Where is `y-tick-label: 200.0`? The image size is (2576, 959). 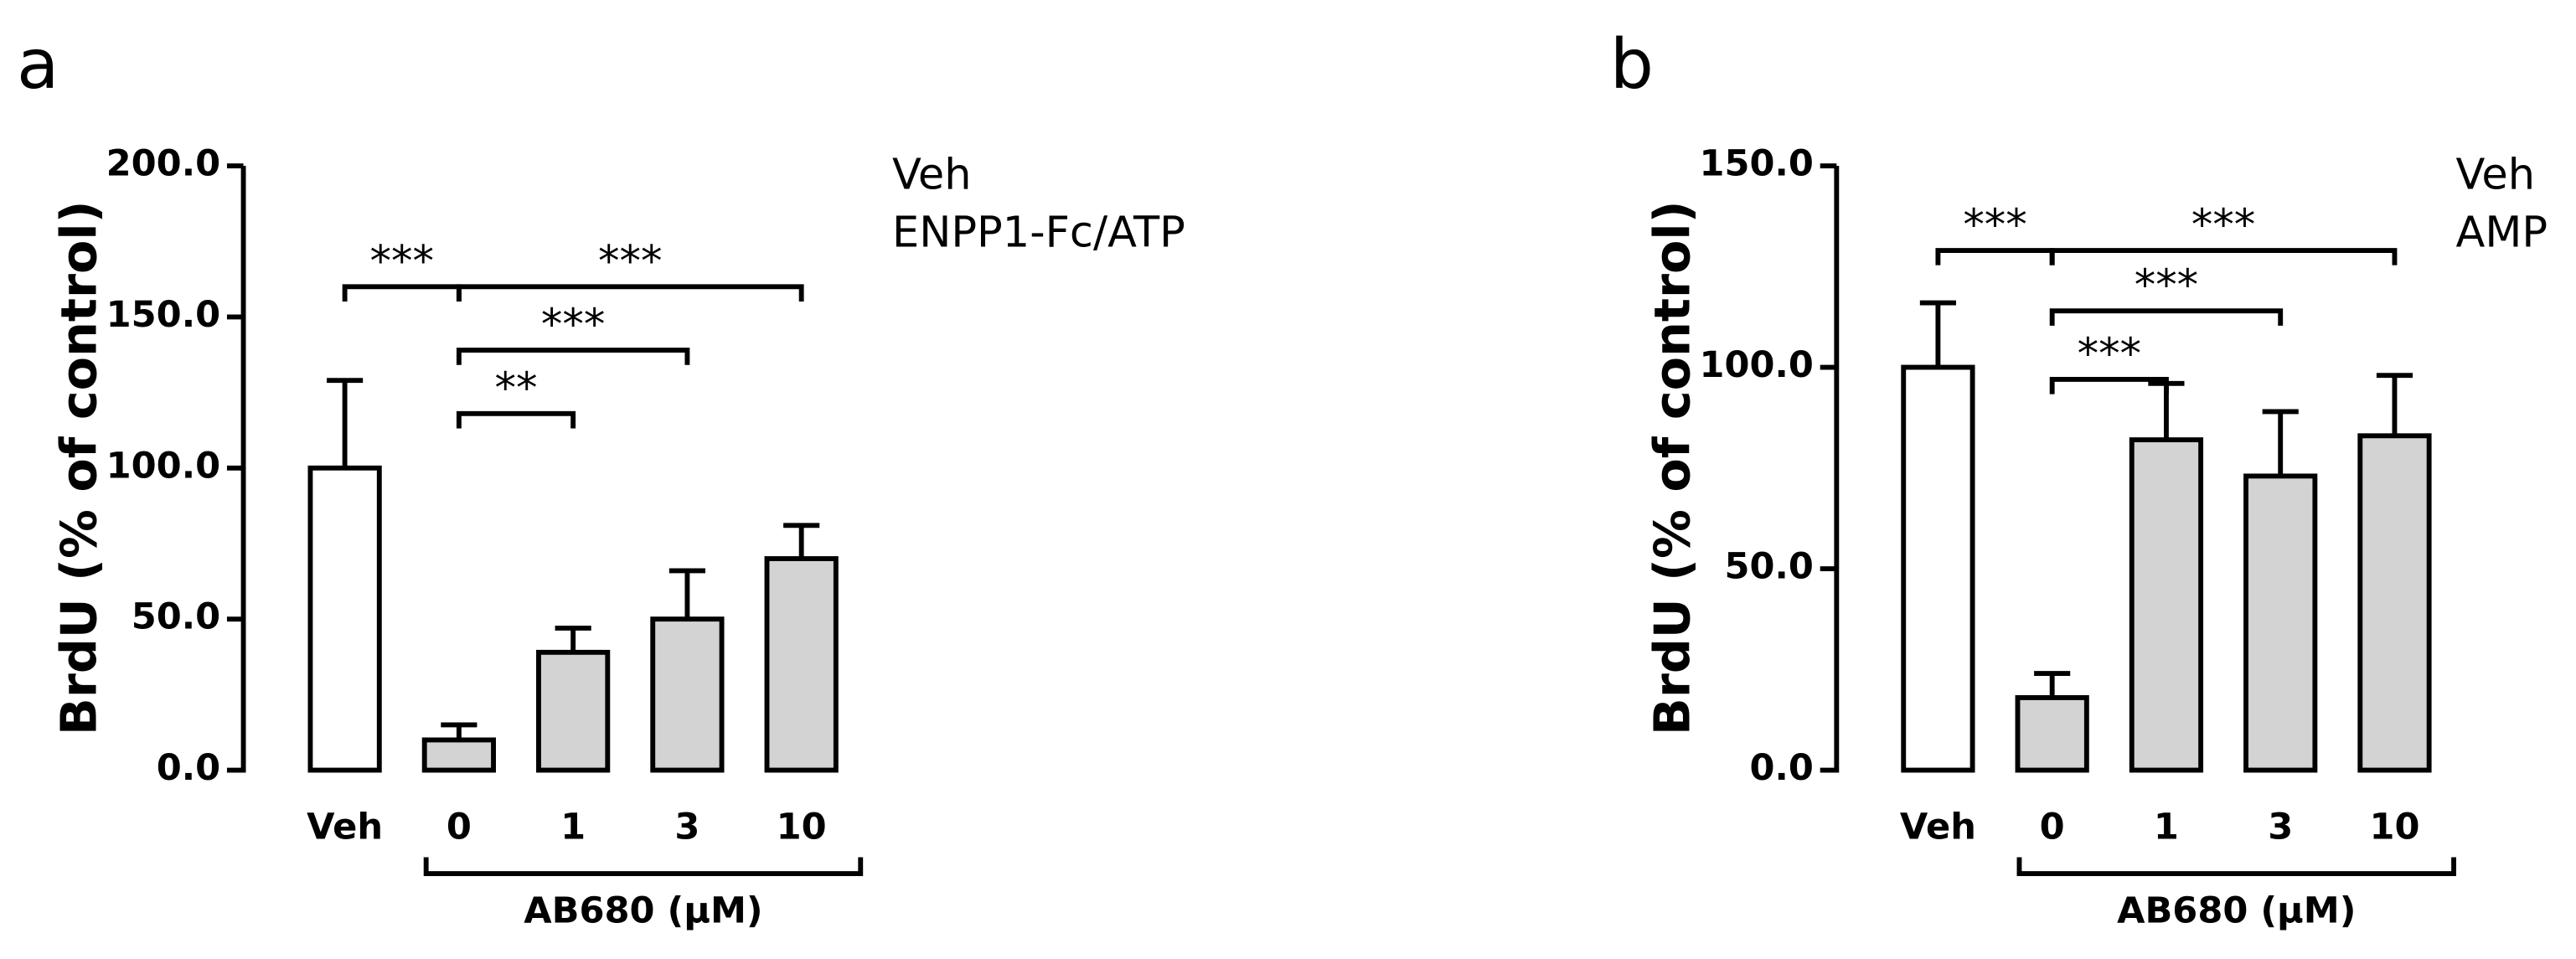
y-tick-label: 200.0 is located at coordinates (163, 164).